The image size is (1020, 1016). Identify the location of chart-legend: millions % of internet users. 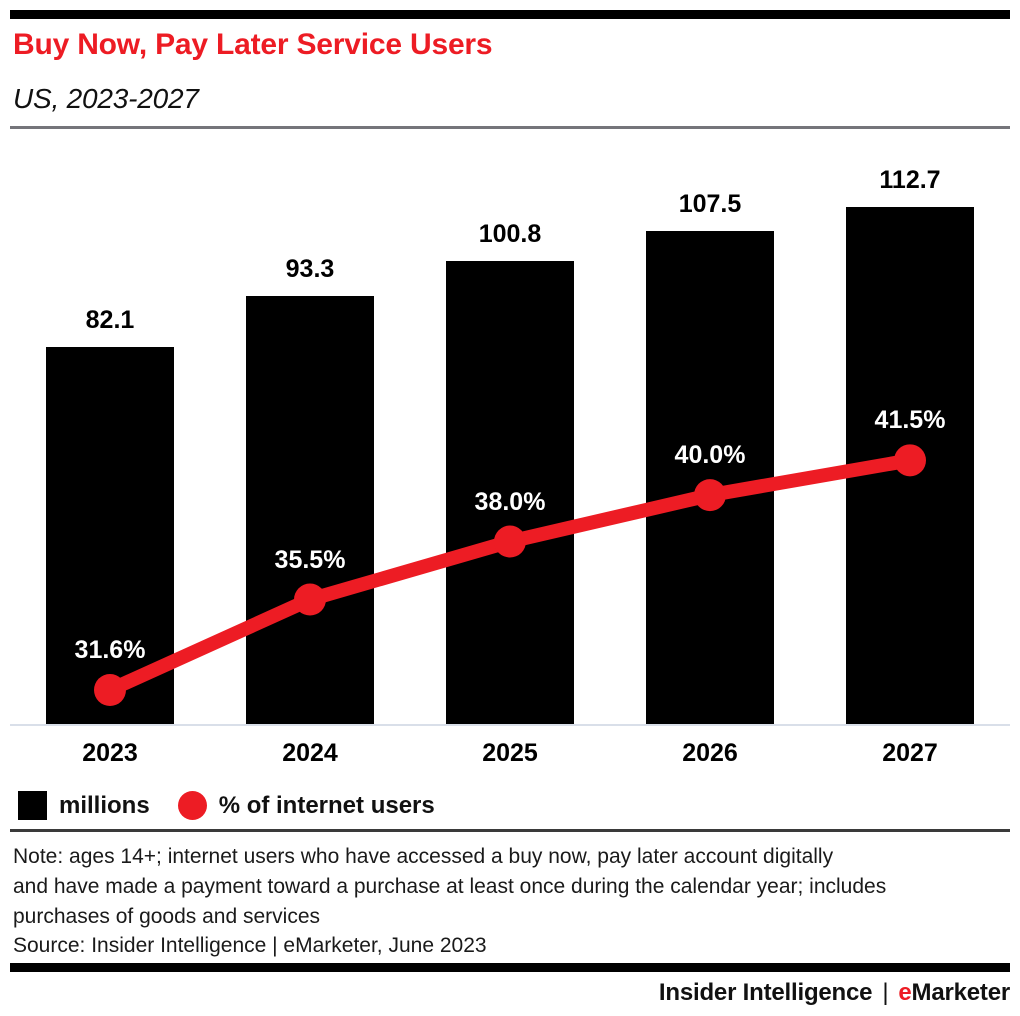
(226, 805).